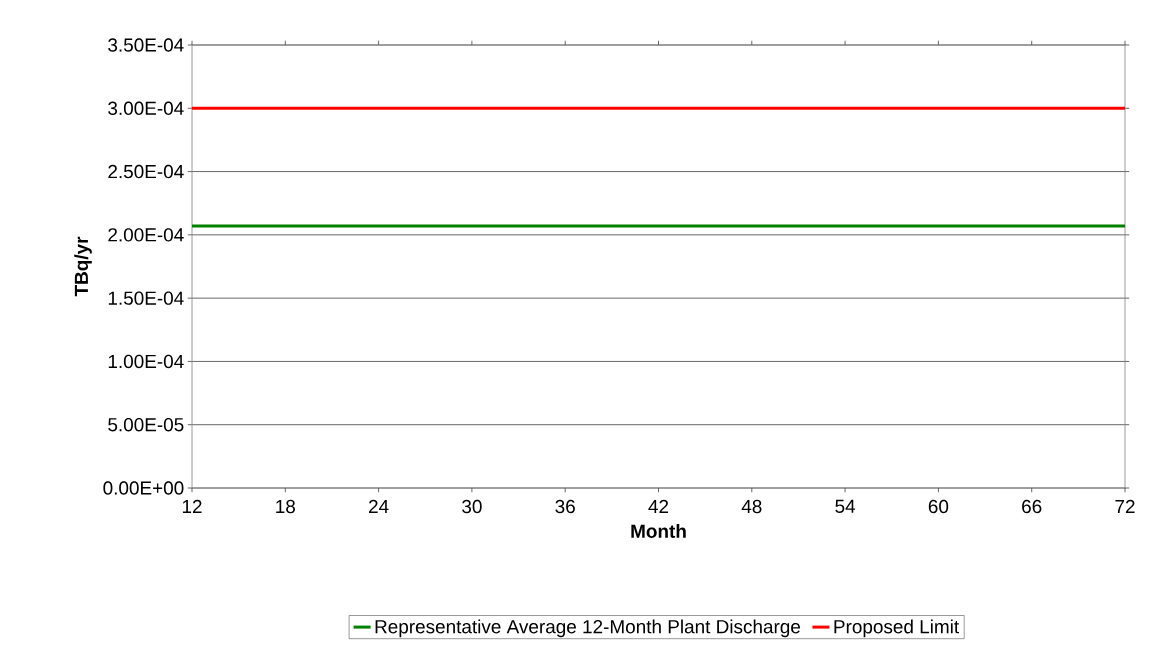 The height and width of the screenshot is (654, 1153). Describe the element at coordinates (472, 506) in the screenshot. I see `x-tick-label: 30` at that location.